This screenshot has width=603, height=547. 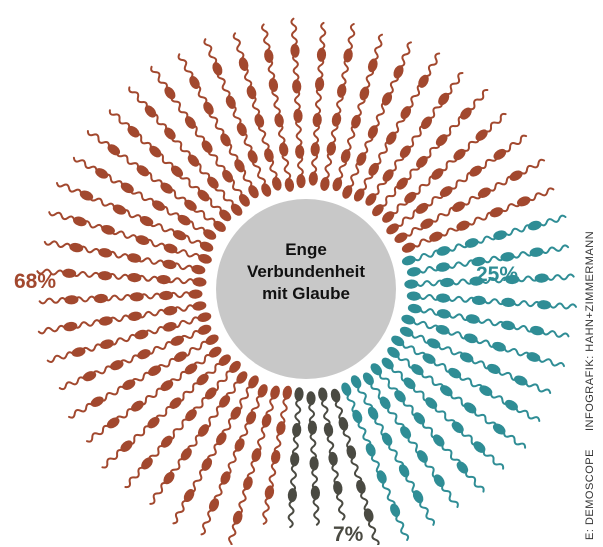 What do you see at coordinates (306, 249) in the screenshot?
I see `center-label-line-1: Enge` at bounding box center [306, 249].